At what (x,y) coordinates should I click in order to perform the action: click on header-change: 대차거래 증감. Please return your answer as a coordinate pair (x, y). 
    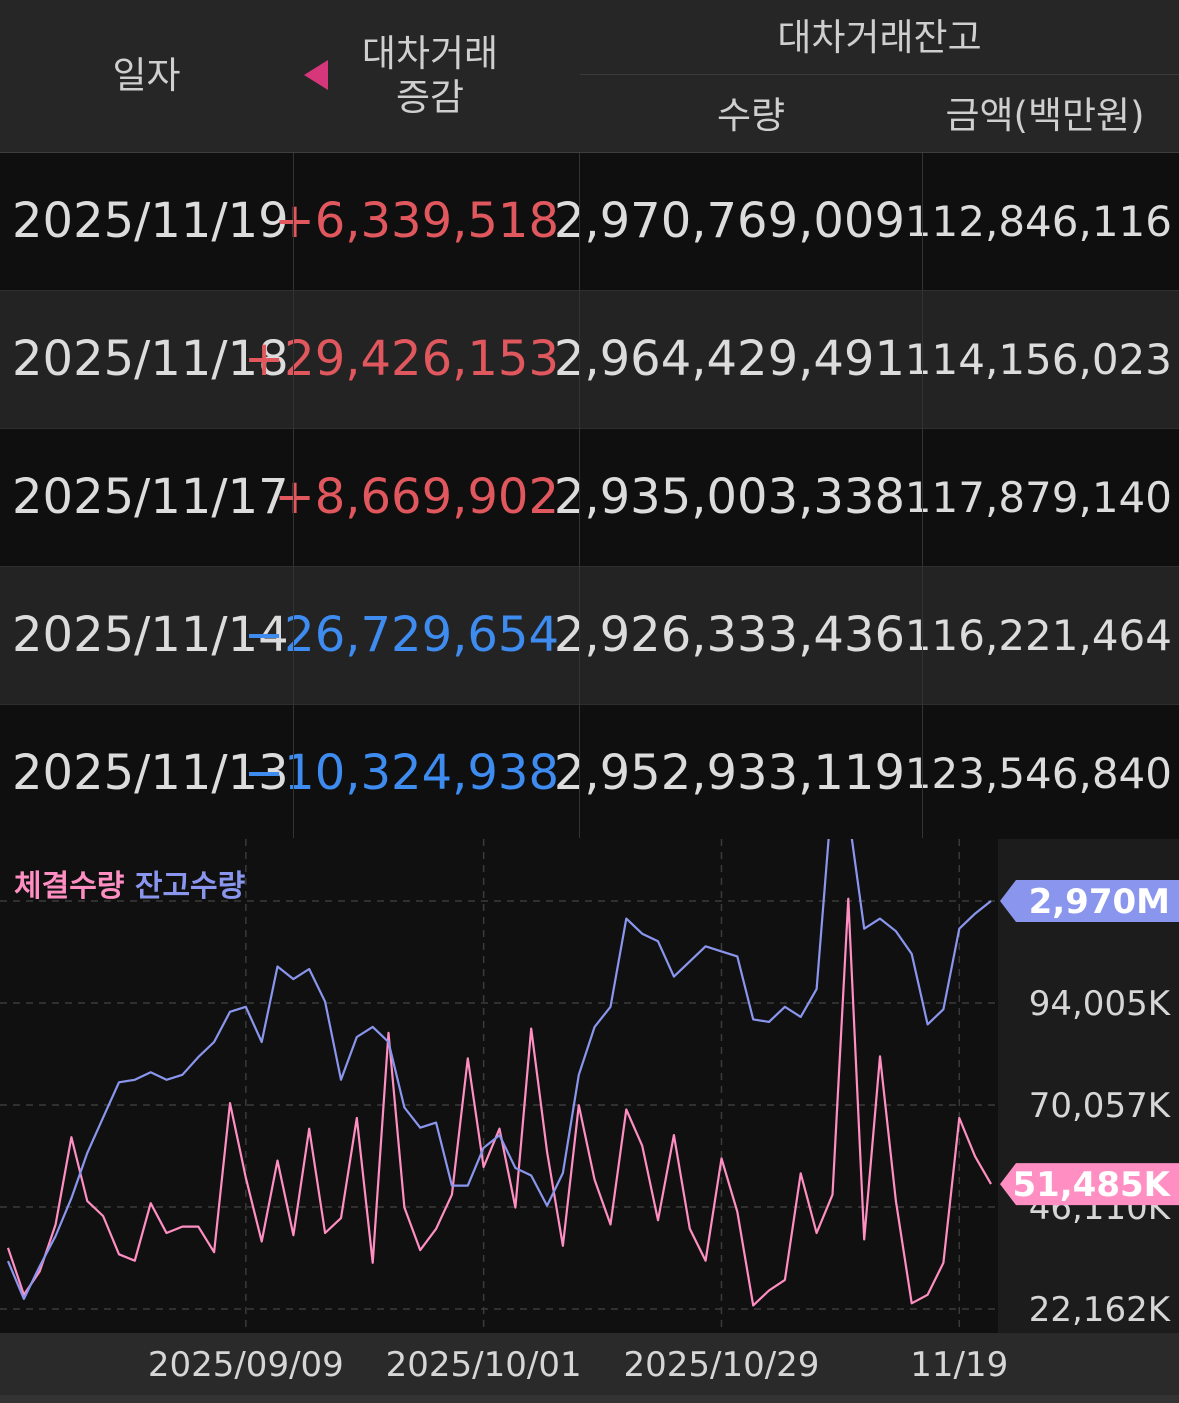
    Looking at the image, I should click on (430, 76).